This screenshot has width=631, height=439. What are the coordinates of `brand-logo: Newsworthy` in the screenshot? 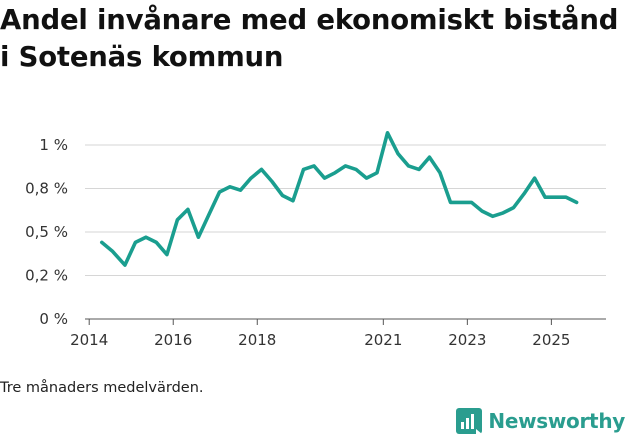 It's located at (540, 421).